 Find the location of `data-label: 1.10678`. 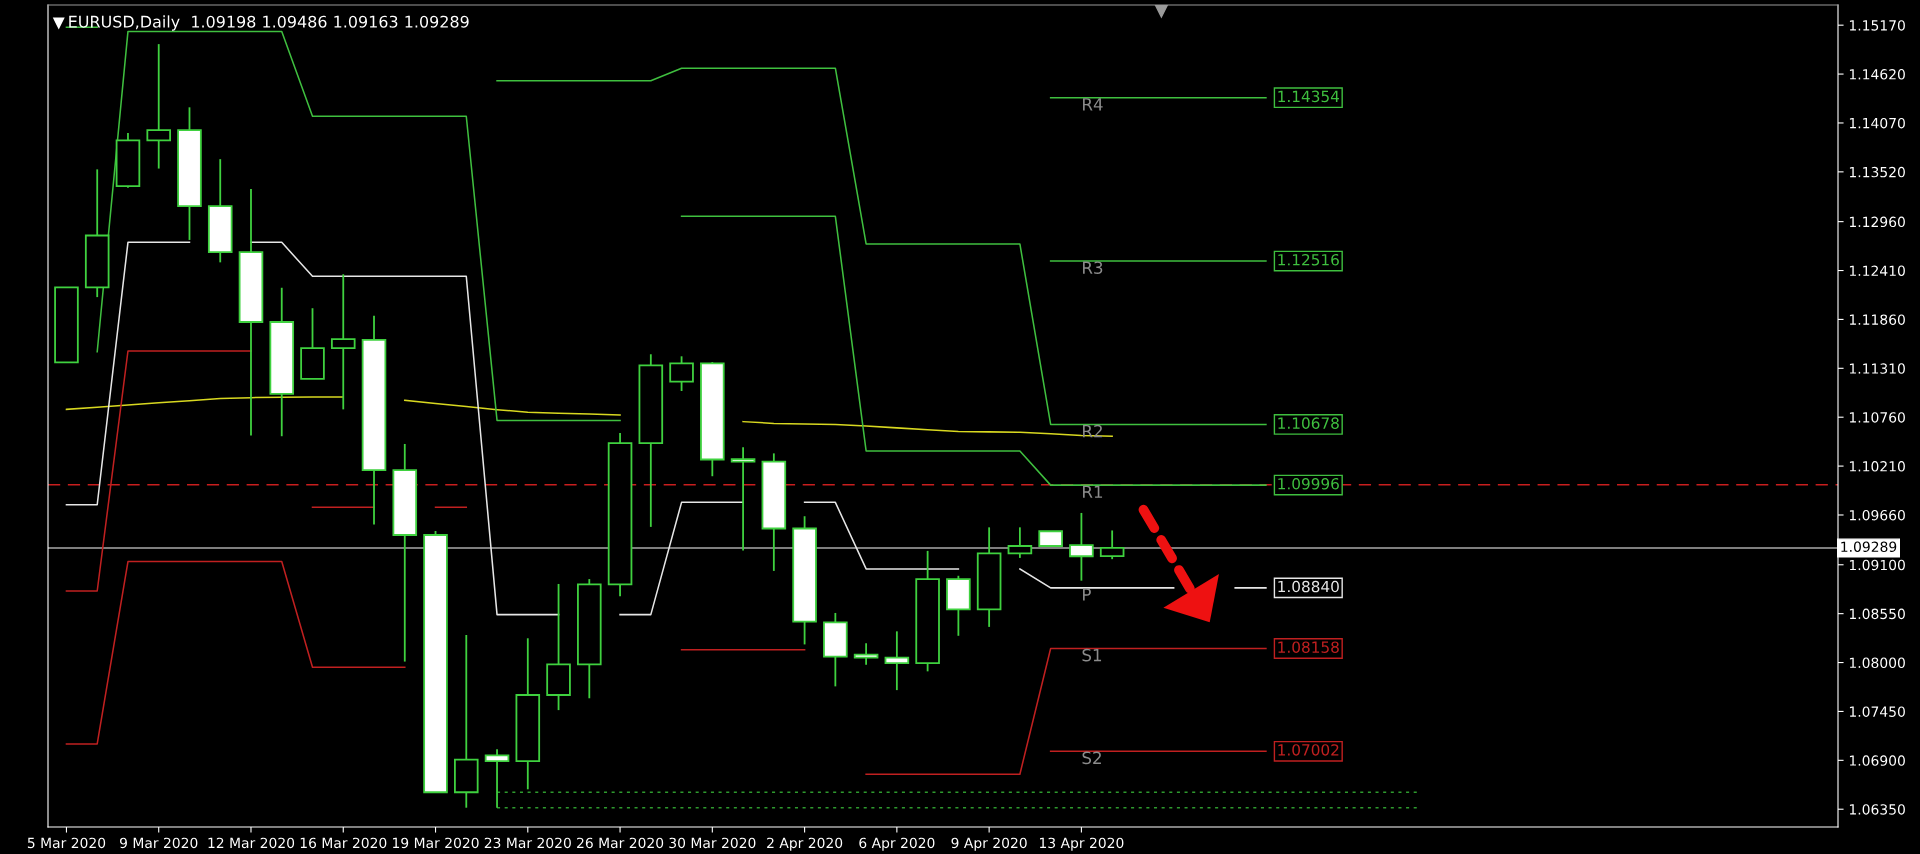

data-label: 1.10678 is located at coordinates (1308, 423).